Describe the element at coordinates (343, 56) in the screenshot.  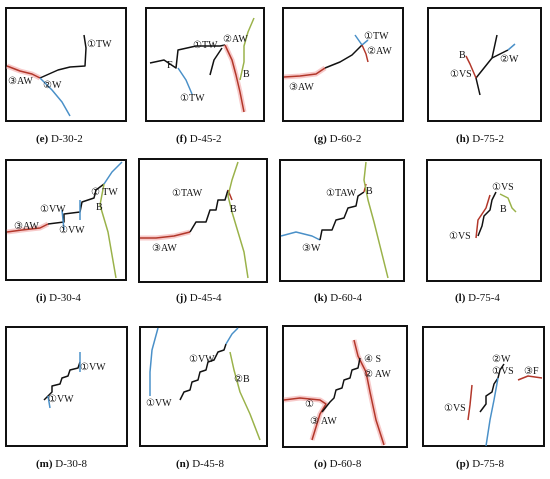
I see `panel-g-black-crack` at that location.